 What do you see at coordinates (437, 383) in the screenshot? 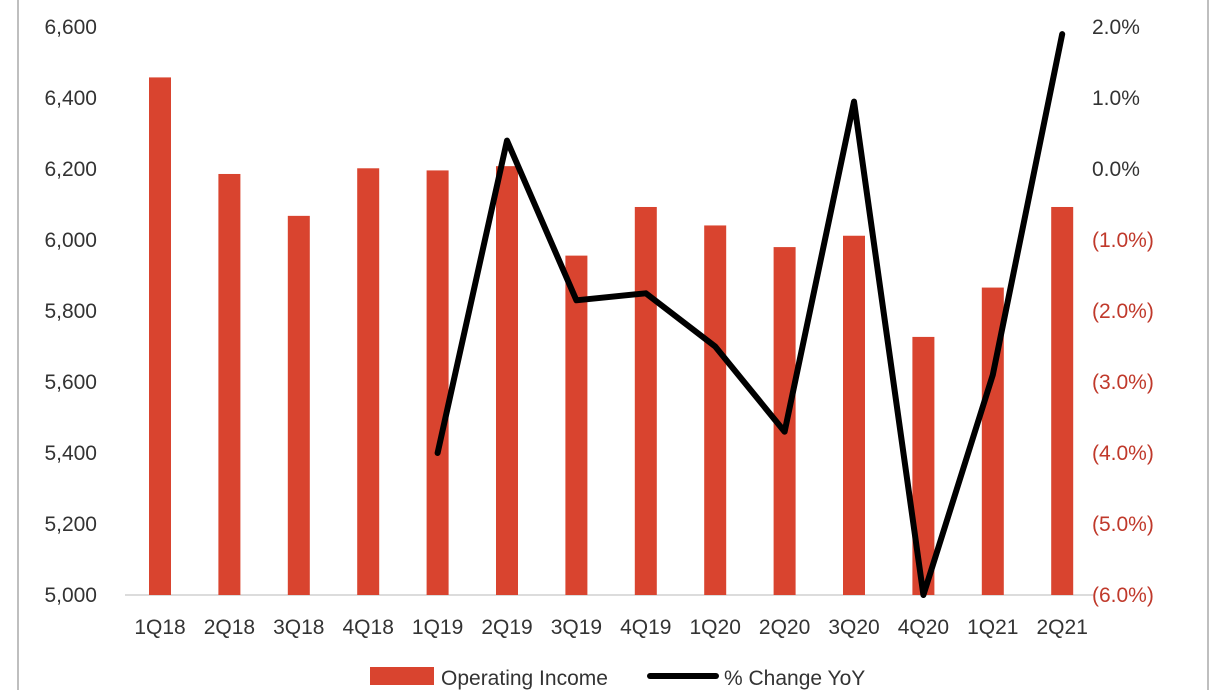
I see `bar-1q19` at bounding box center [437, 383].